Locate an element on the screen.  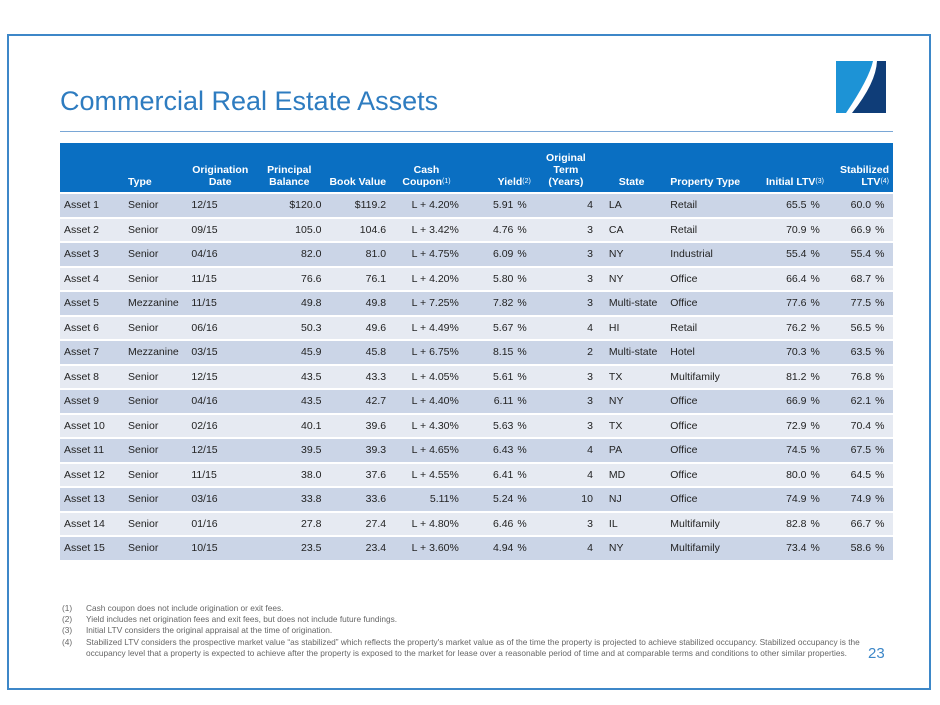
header-property-type: Property Type is located at coordinates (710, 167).